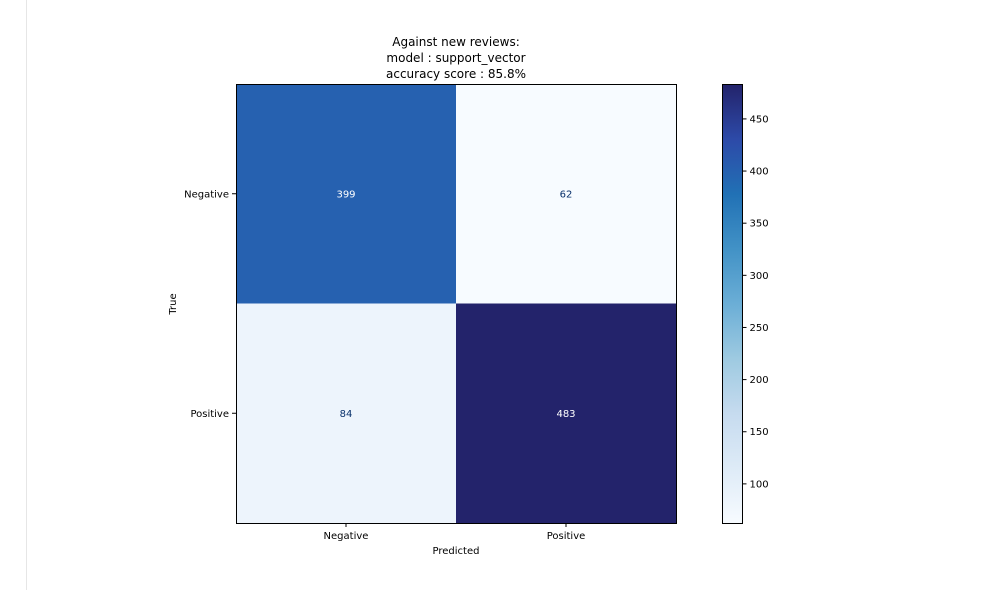 Image resolution: width=991 pixels, height=590 pixels. What do you see at coordinates (759, 172) in the screenshot?
I see `colorbar-tick-label: 400` at bounding box center [759, 172].